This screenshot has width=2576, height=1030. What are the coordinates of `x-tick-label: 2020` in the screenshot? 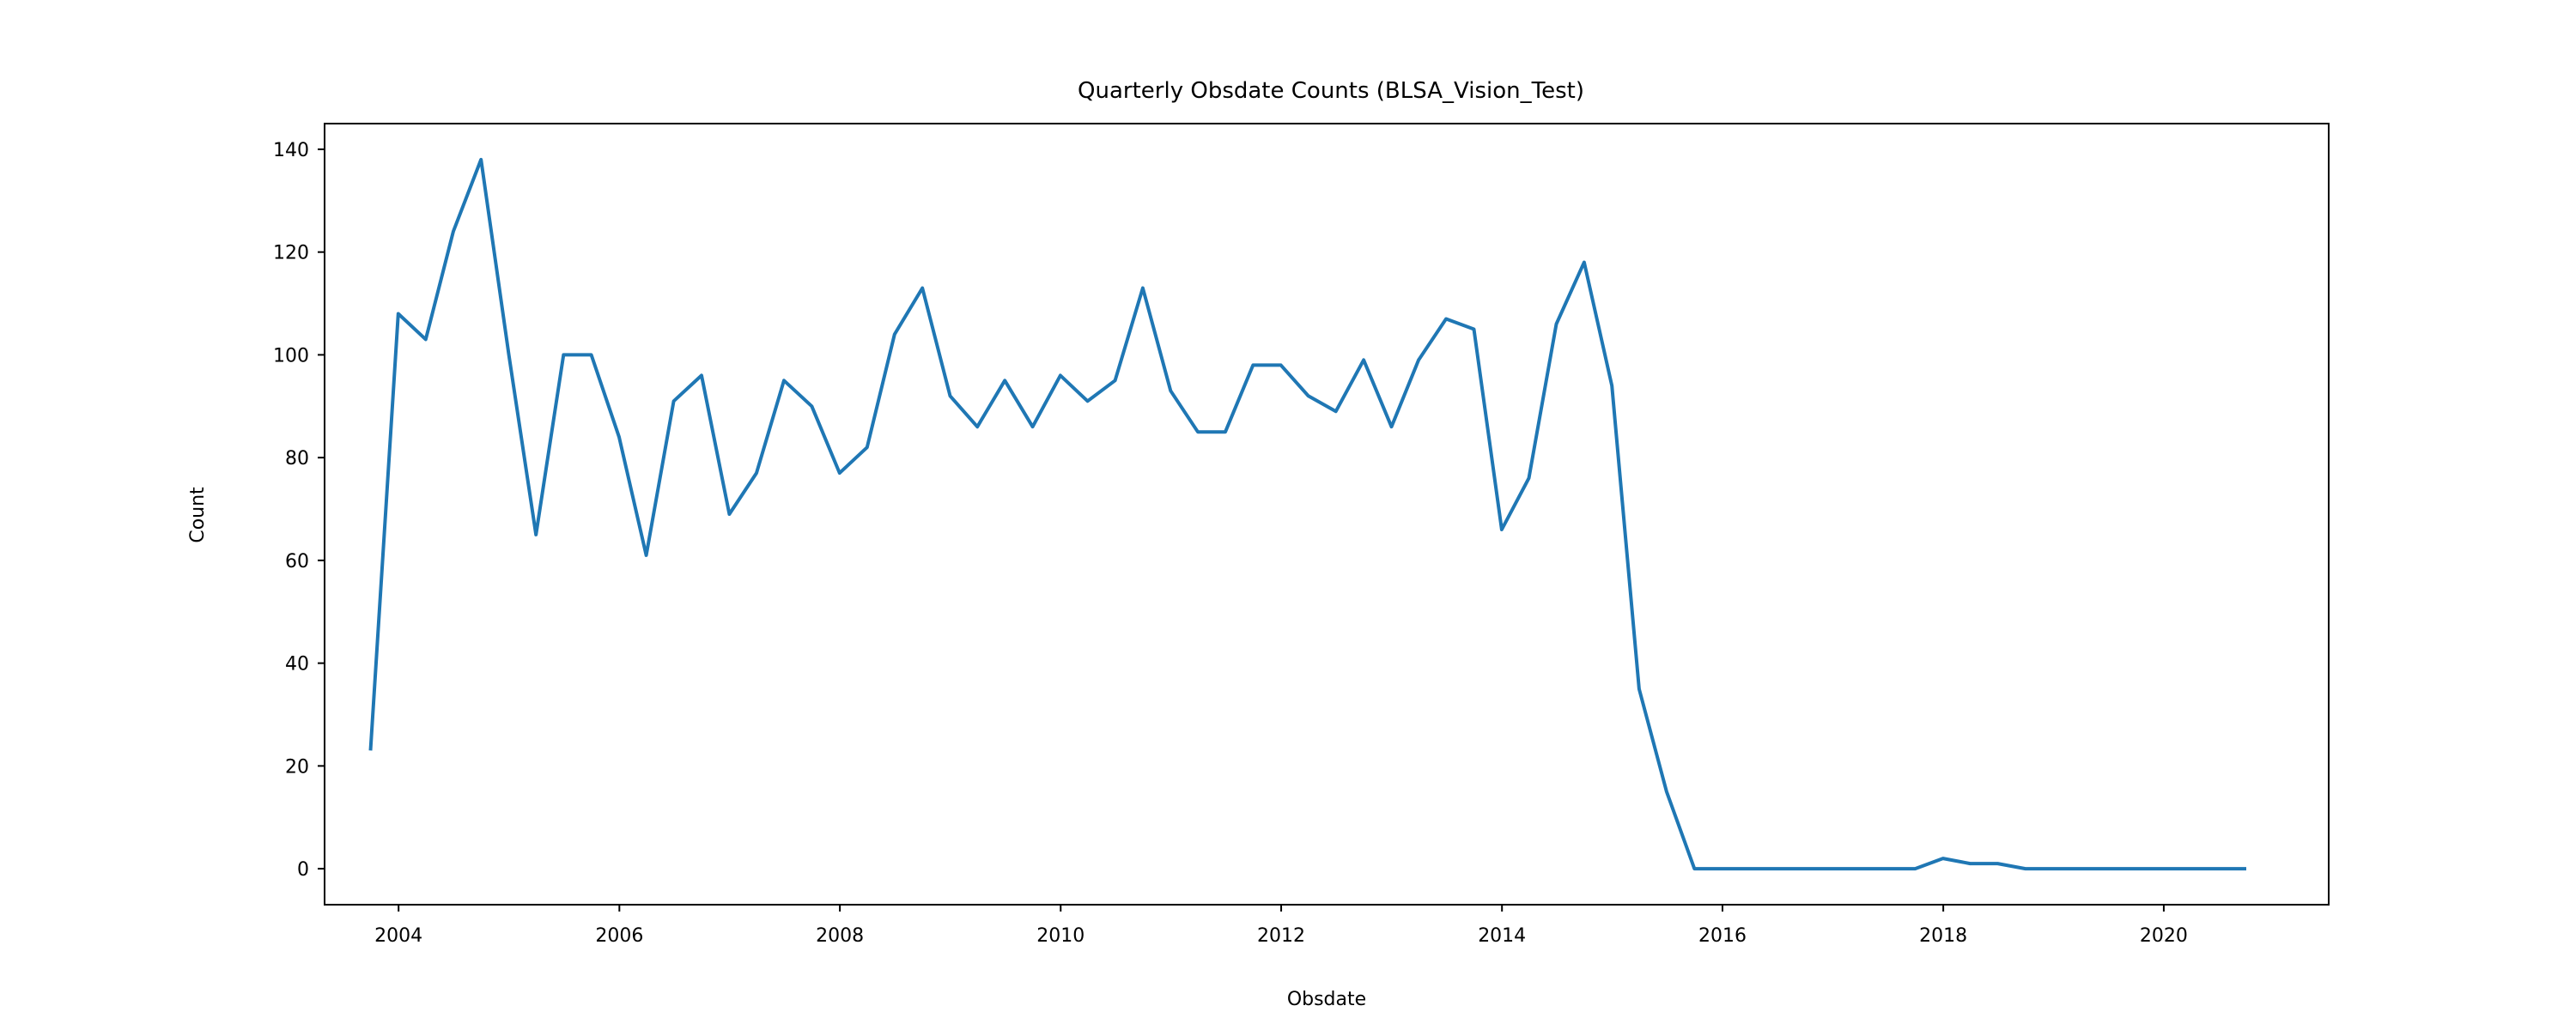 It's located at (2164, 936).